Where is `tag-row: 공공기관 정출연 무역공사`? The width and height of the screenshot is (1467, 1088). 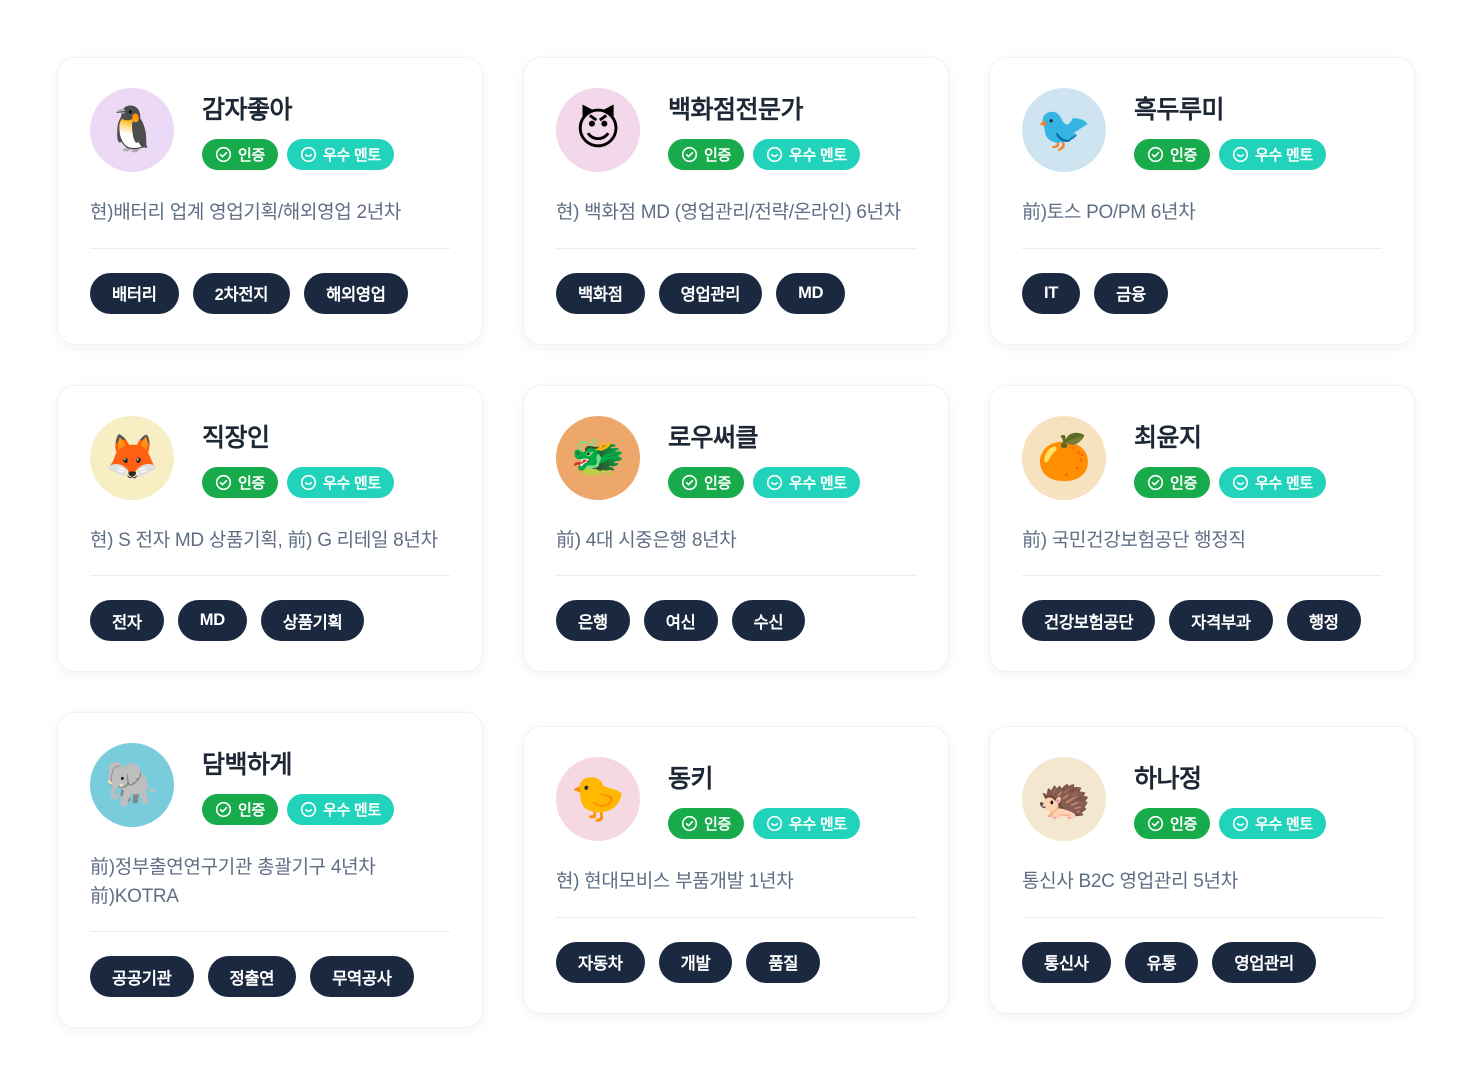
tag-row: 공공기관 정출연 무역공사 is located at coordinates (270, 976).